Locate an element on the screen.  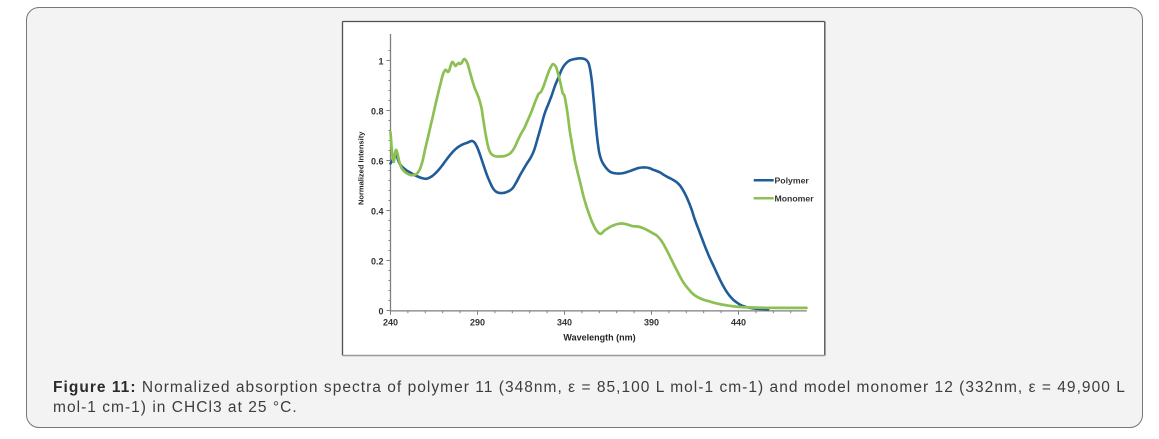
svg-text: 390 is located at coordinates (651, 323).